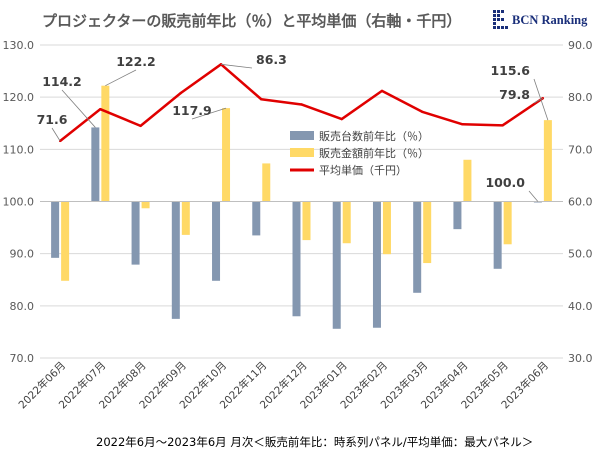 Image resolution: width=597 pixels, height=460 pixels. What do you see at coordinates (580, 254) in the screenshot?
I see `y-right-tick-label: 50.0` at bounding box center [580, 254].